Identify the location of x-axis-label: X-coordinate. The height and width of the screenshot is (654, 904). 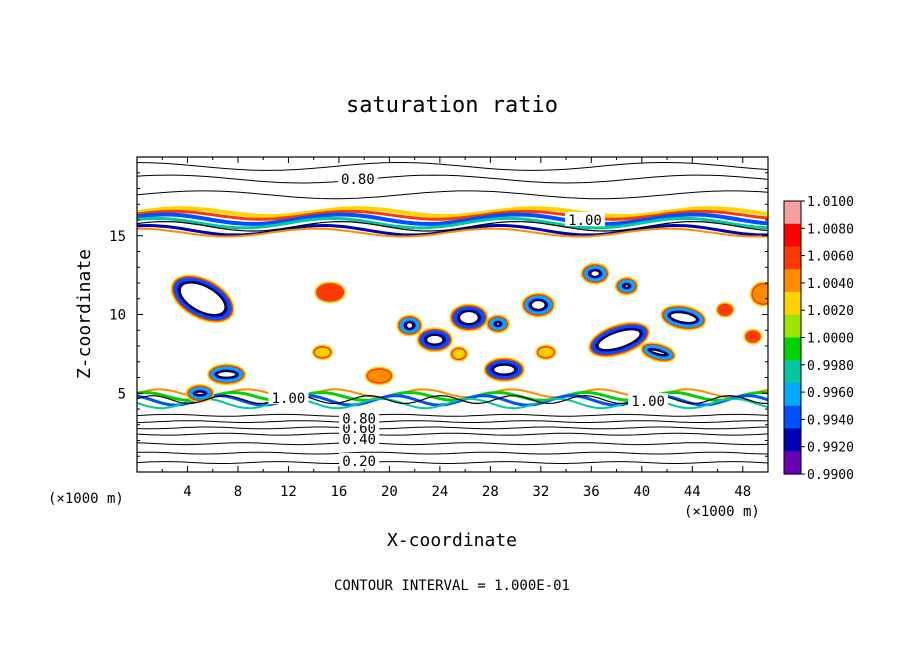
(452, 540).